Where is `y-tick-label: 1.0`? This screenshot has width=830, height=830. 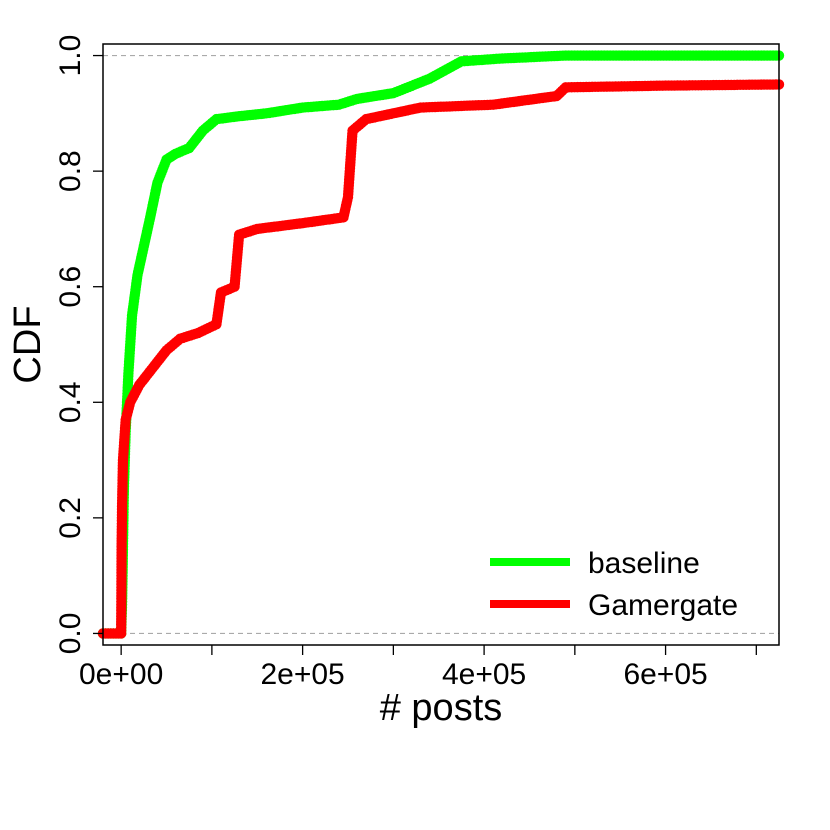 y-tick-label: 1.0 is located at coordinates (70, 56).